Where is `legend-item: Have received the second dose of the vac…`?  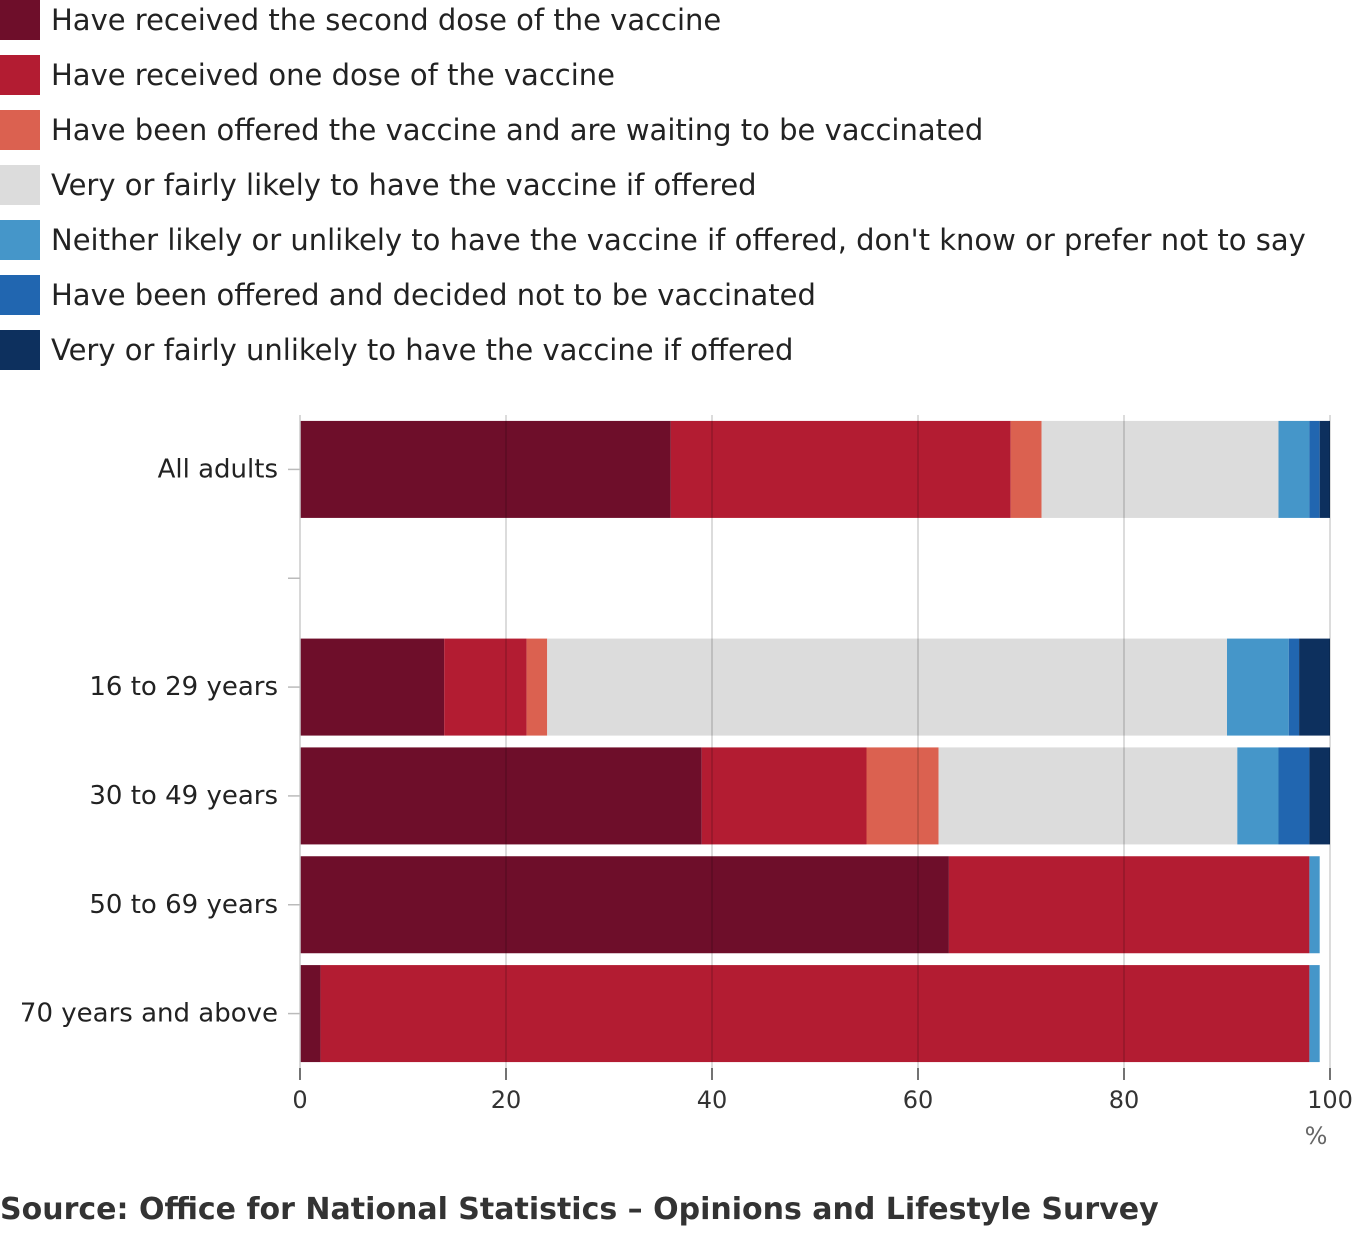
legend-item: Have received the second dose of the vac… is located at coordinates (360, 20).